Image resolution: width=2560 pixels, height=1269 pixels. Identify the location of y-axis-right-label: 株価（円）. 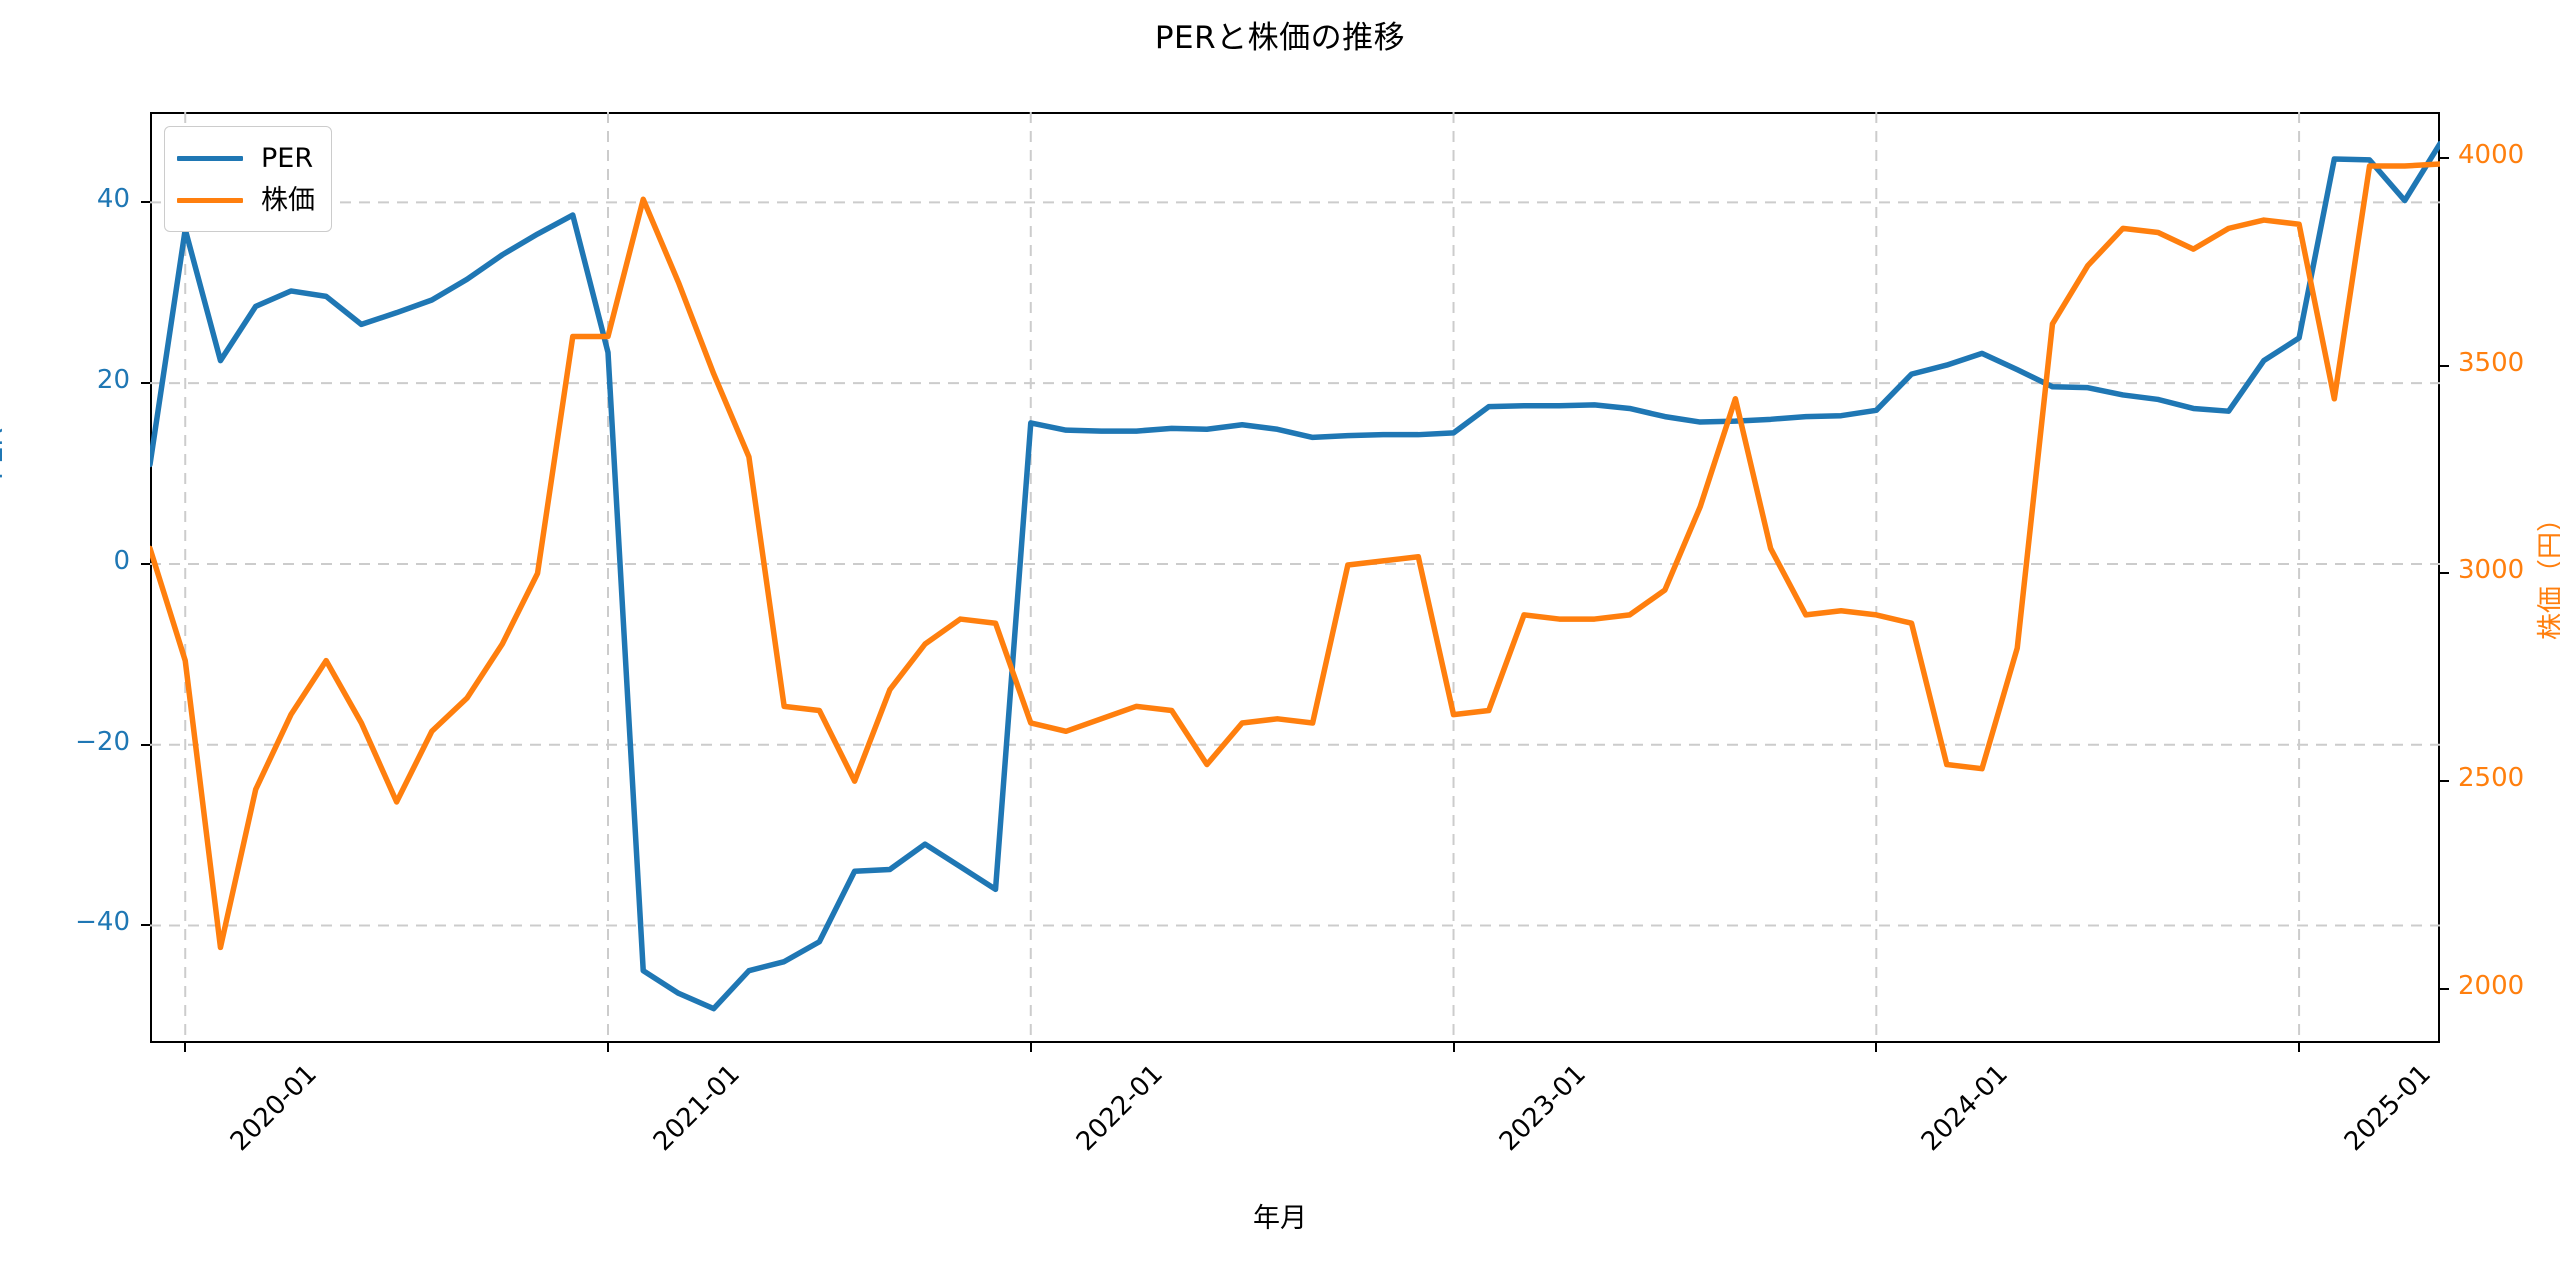
(2548, 572).